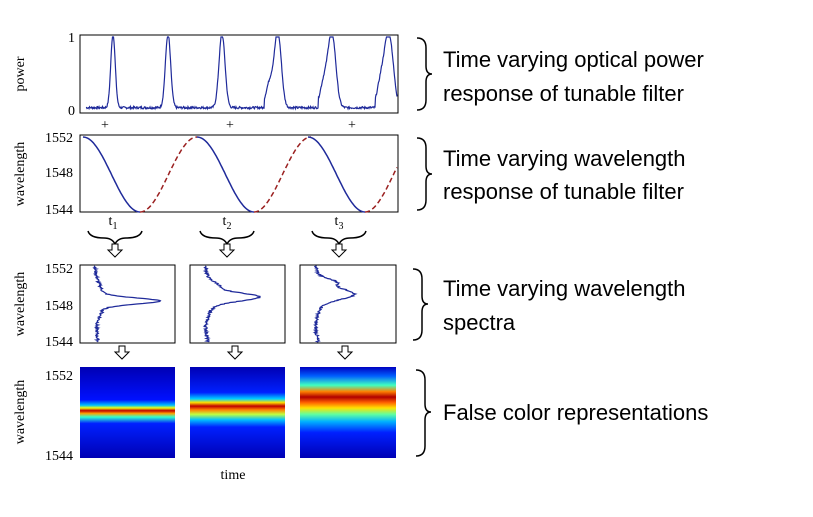 This screenshot has width=813, height=517. I want to click on time-label: t2, so click(227, 223).